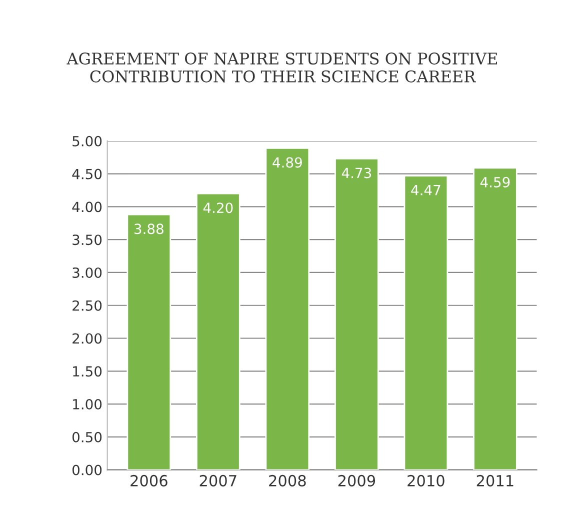 The image size is (565, 522). Describe the element at coordinates (87, 272) in the screenshot. I see `y-tick-label: 3.00` at that location.